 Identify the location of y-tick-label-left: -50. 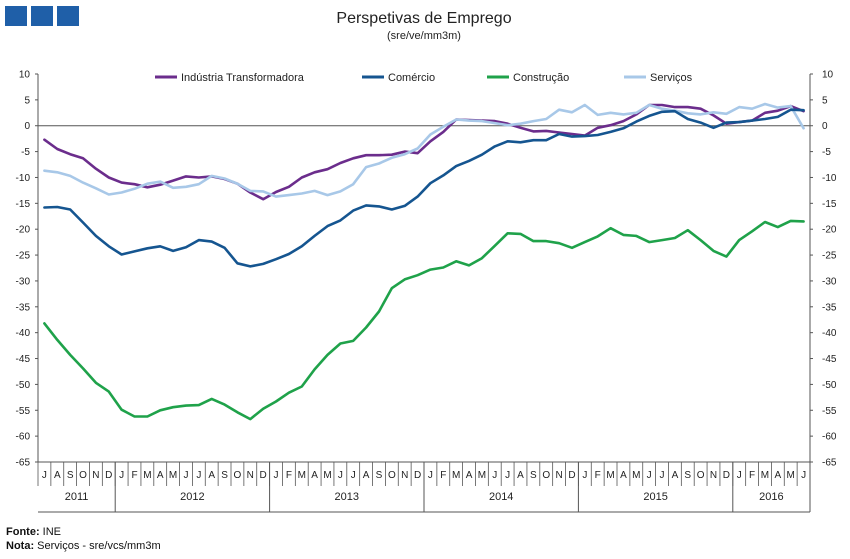
(23, 385).